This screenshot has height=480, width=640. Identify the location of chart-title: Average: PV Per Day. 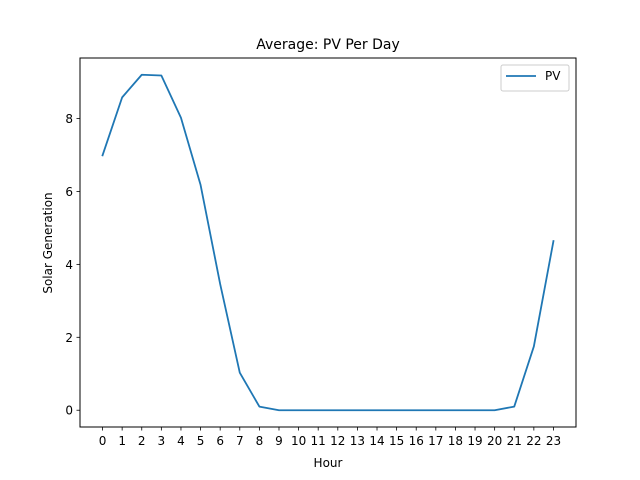
(328, 45).